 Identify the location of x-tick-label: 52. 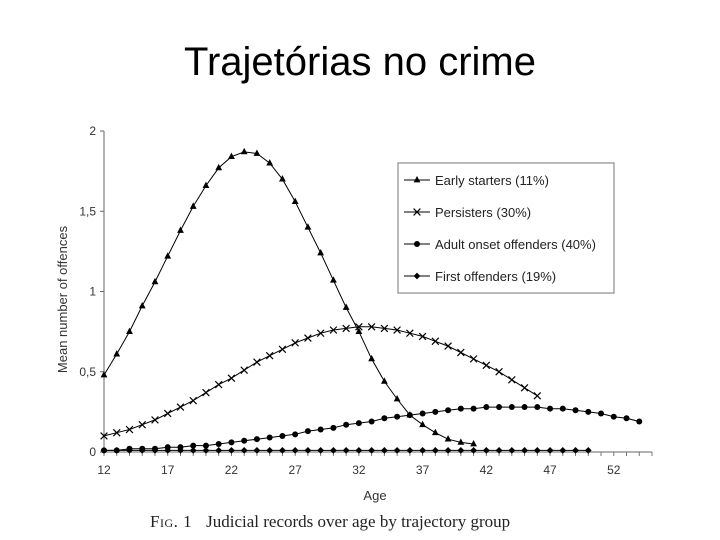
(614, 470).